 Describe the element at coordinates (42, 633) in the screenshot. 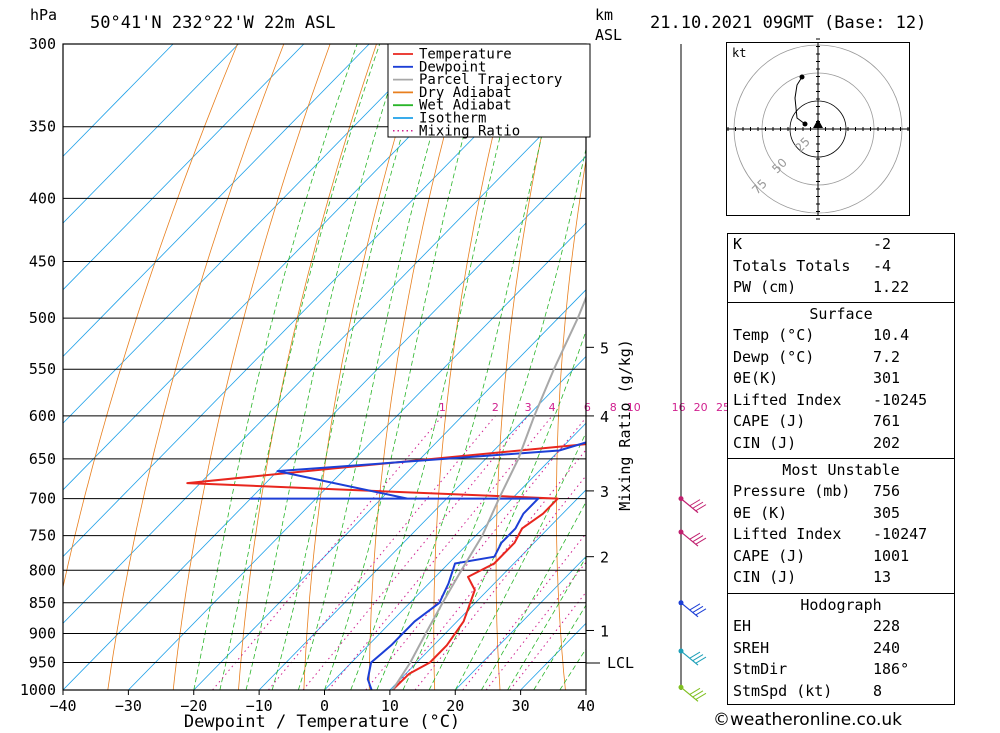

I see `pressure-tick-label: 900` at that location.